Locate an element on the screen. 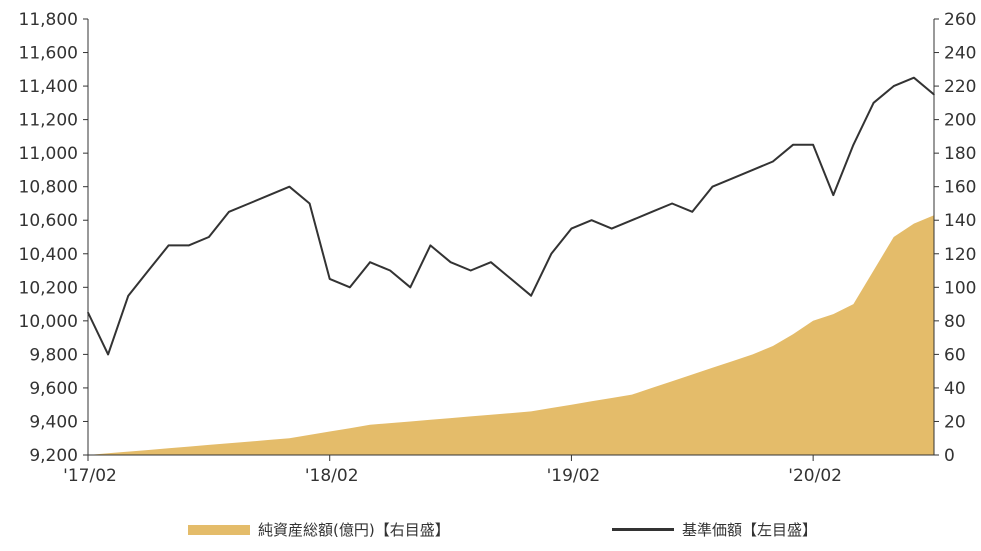 This screenshot has height=551, width=981. right-tick-label: 80 is located at coordinates (955, 322).